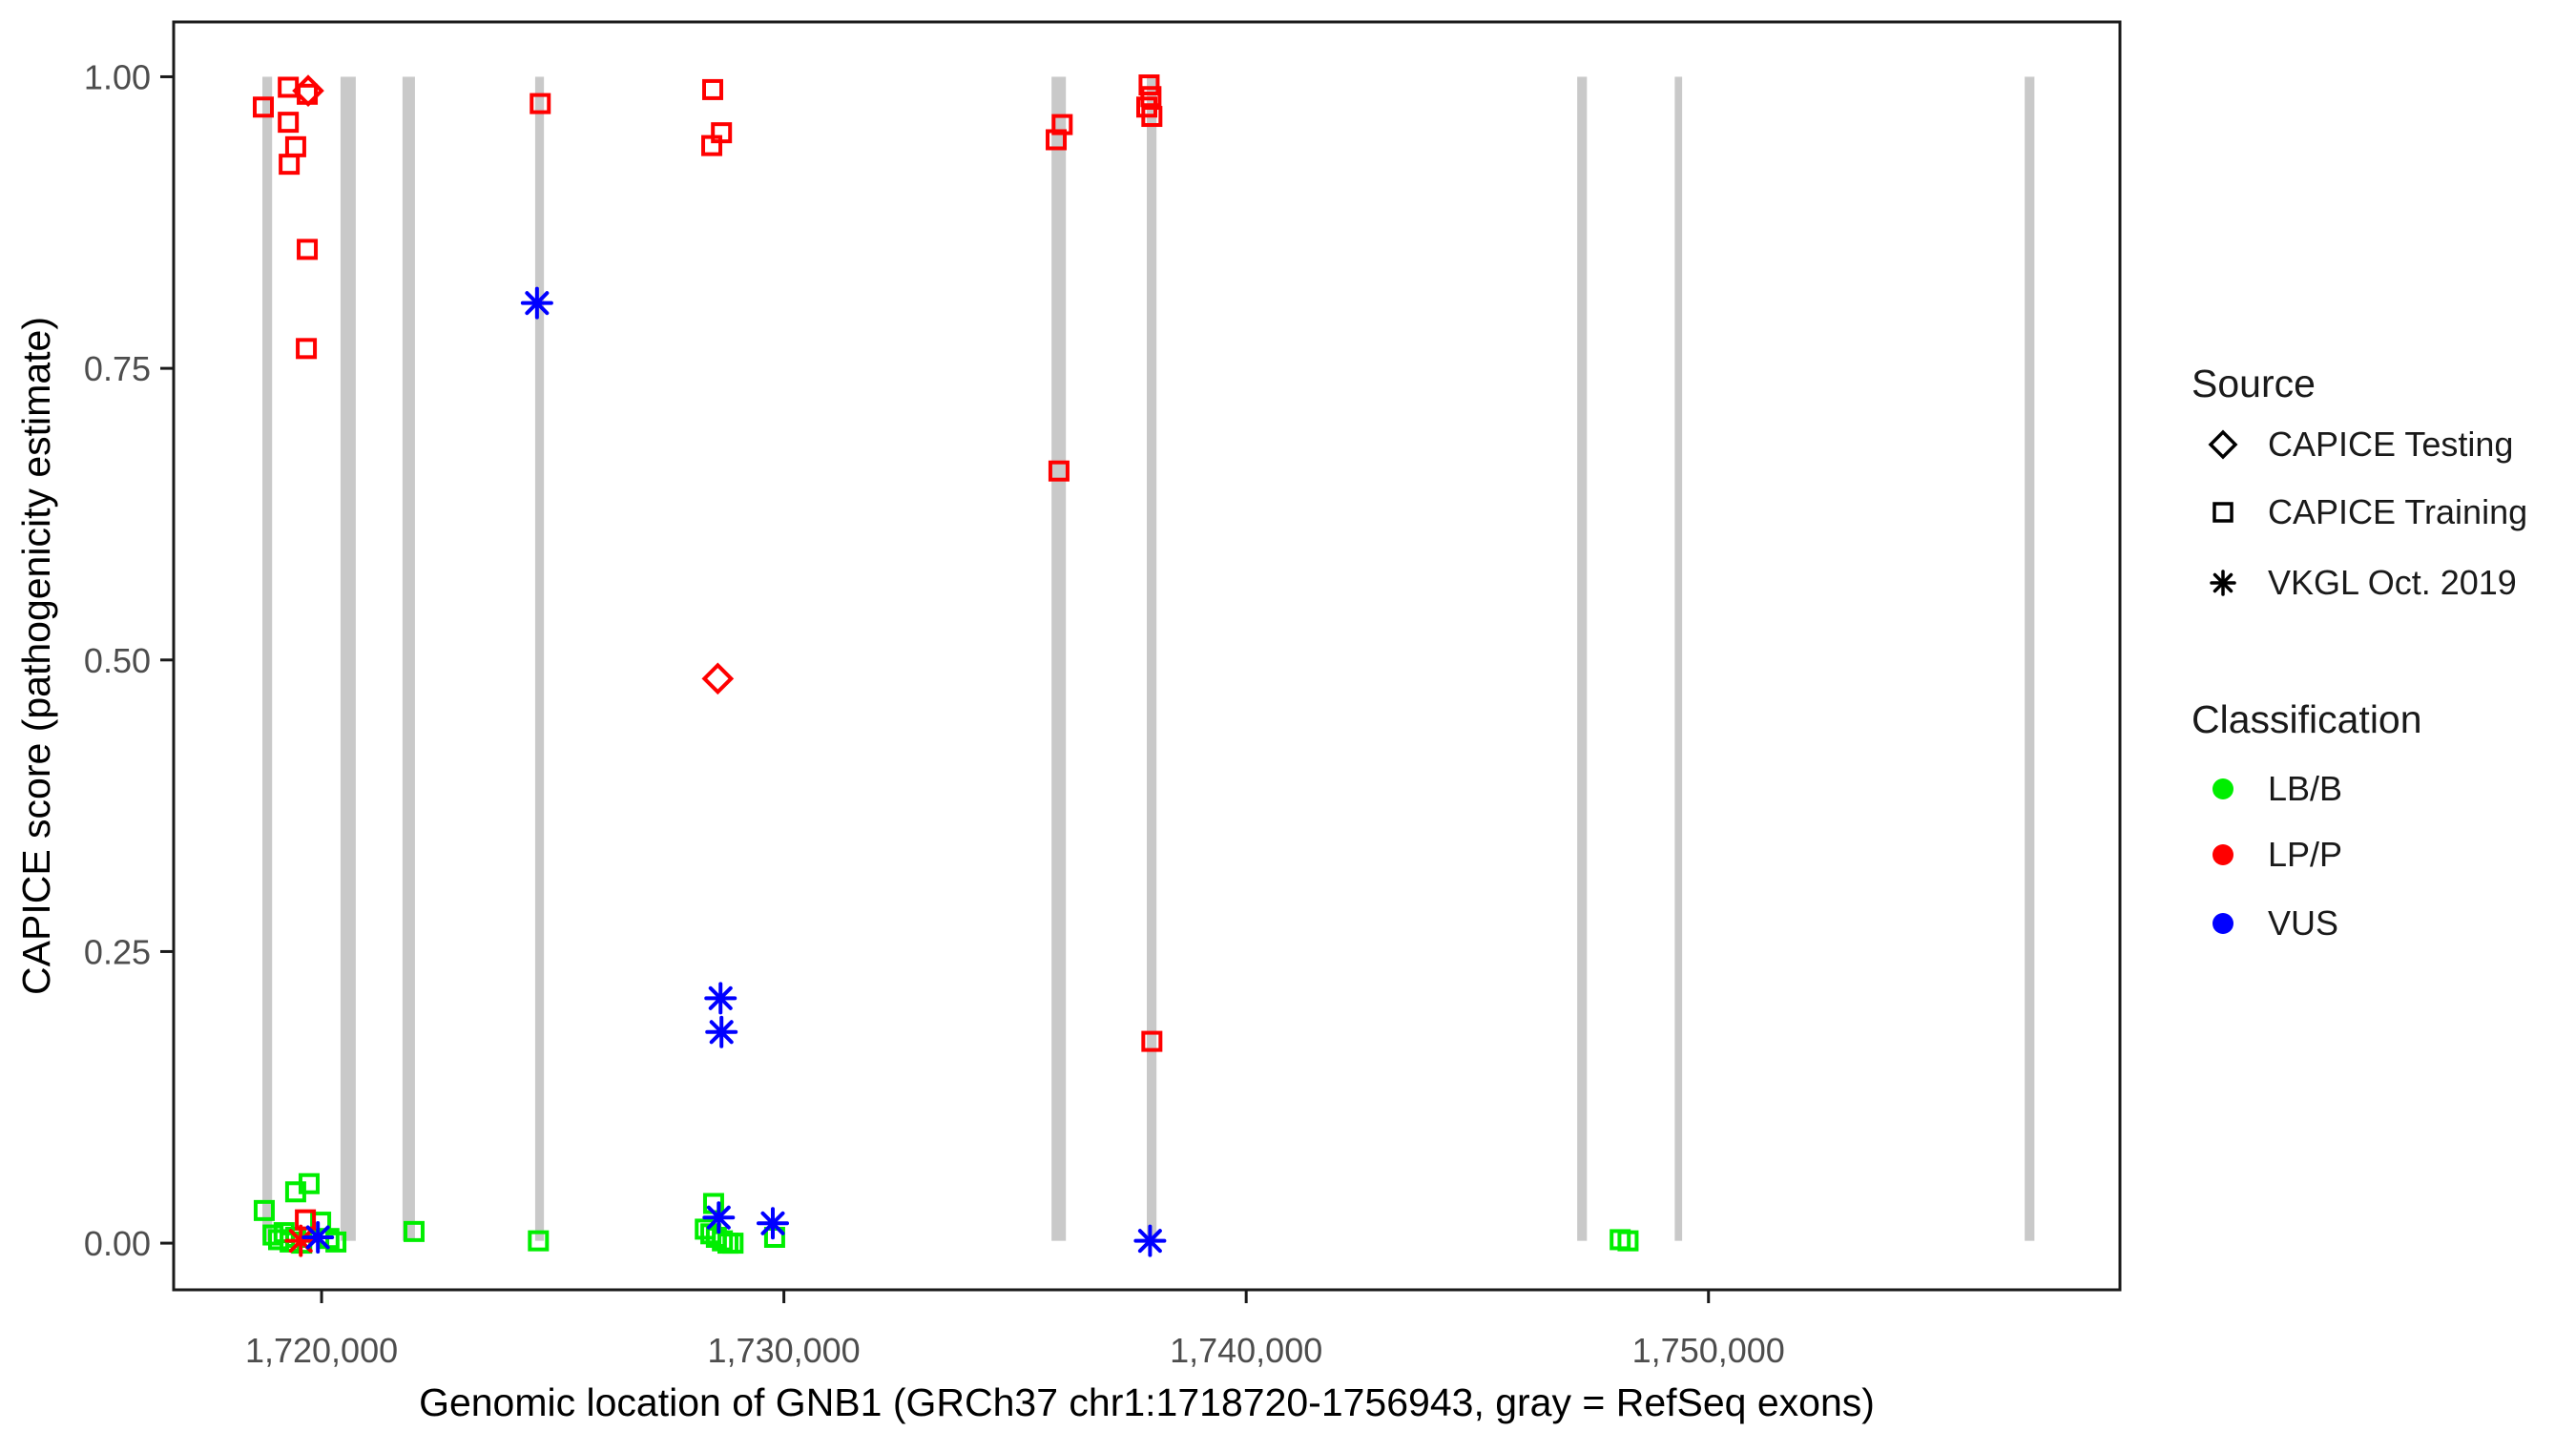  I want to click on x-tick-label: 1,740,000, so click(1246, 1351).